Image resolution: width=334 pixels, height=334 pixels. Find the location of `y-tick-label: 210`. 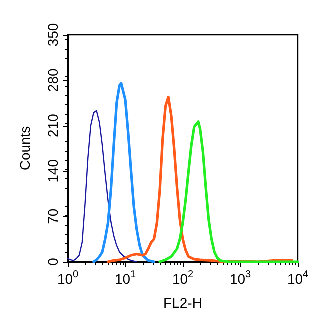

y-tick-label: 210 is located at coordinates (53, 126).